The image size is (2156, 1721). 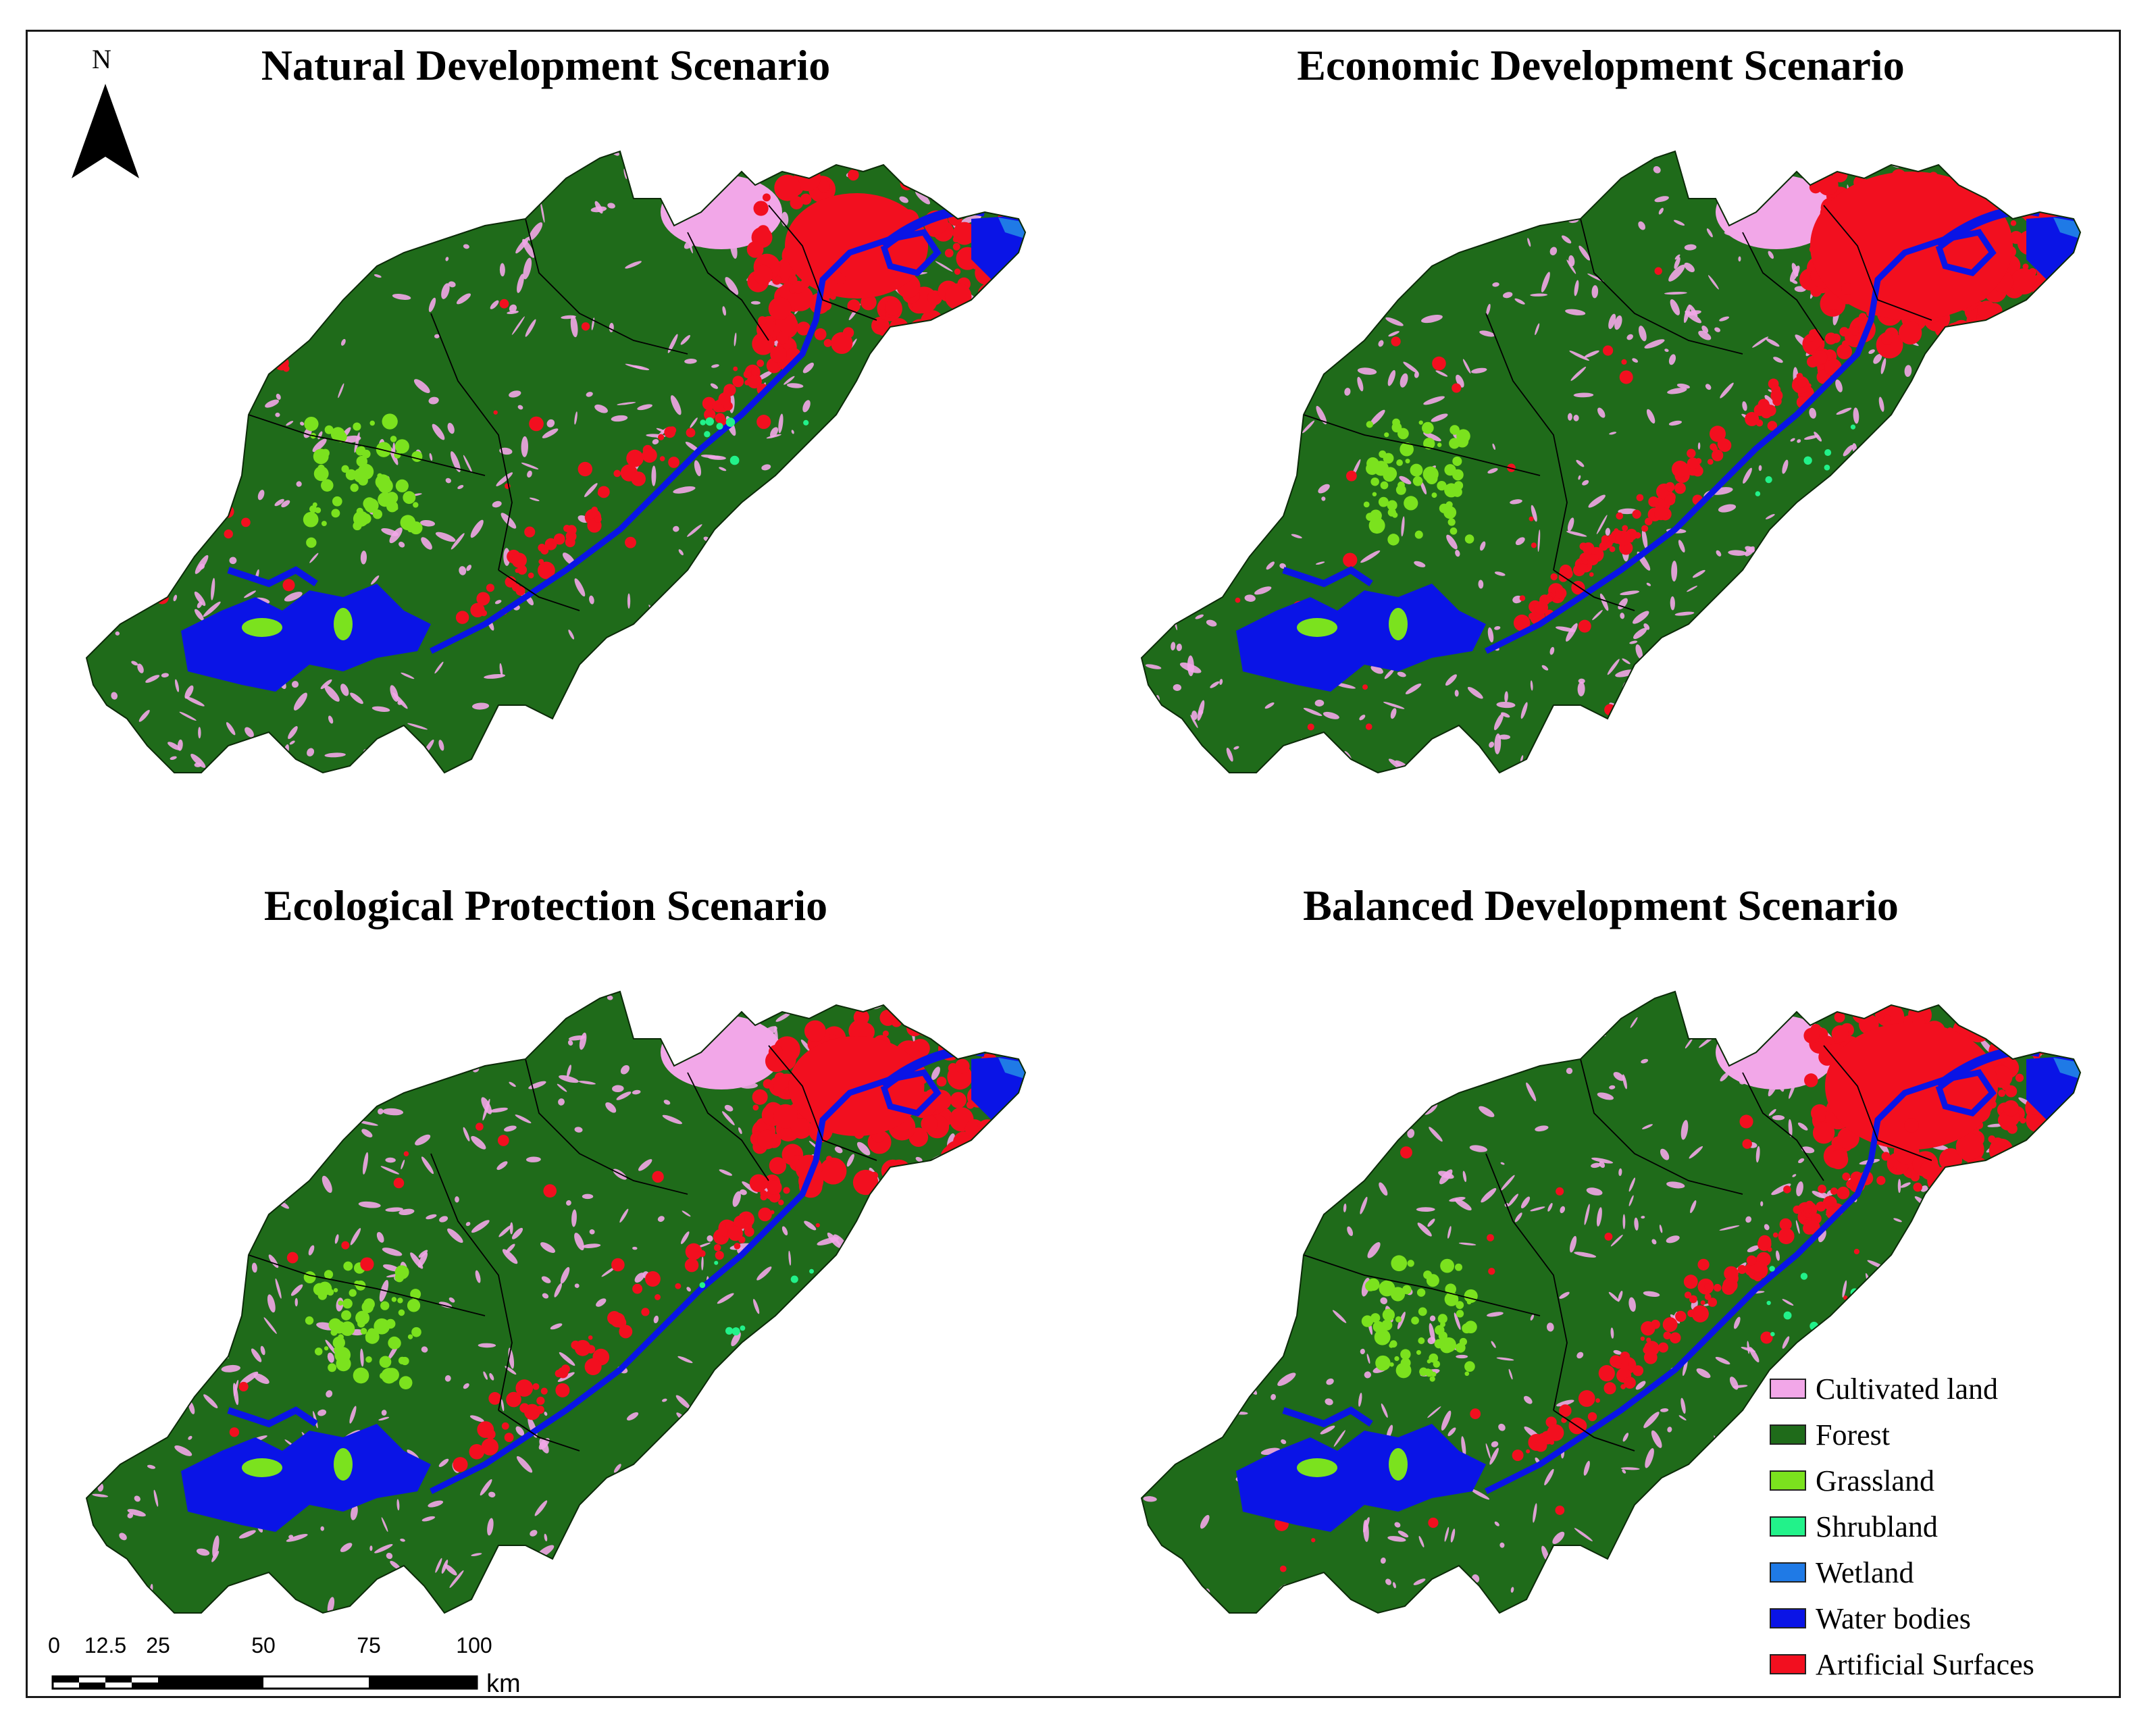 What do you see at coordinates (54, 1645) in the screenshot?
I see `scale-tick: 0` at bounding box center [54, 1645].